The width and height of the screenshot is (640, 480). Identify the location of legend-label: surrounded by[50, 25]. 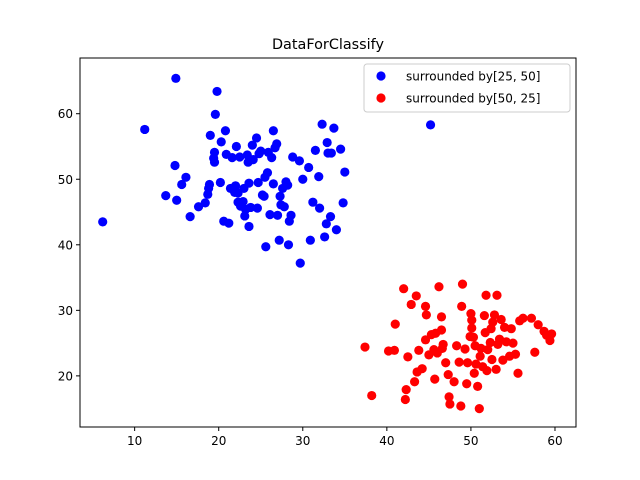
(473, 99).